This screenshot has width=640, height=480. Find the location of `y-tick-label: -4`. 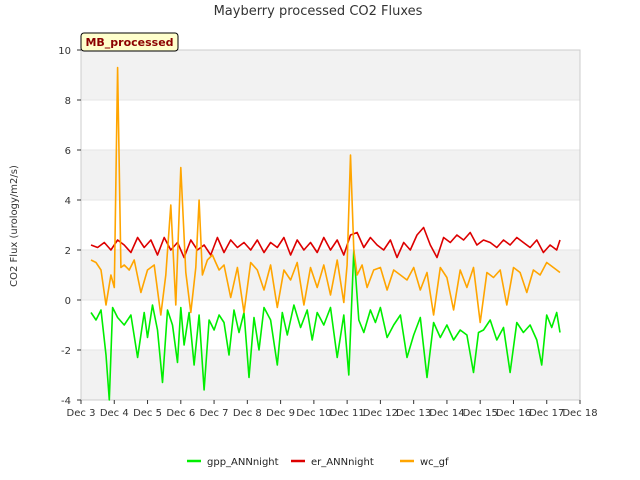

y-tick-label: -4 is located at coordinates (66, 401).